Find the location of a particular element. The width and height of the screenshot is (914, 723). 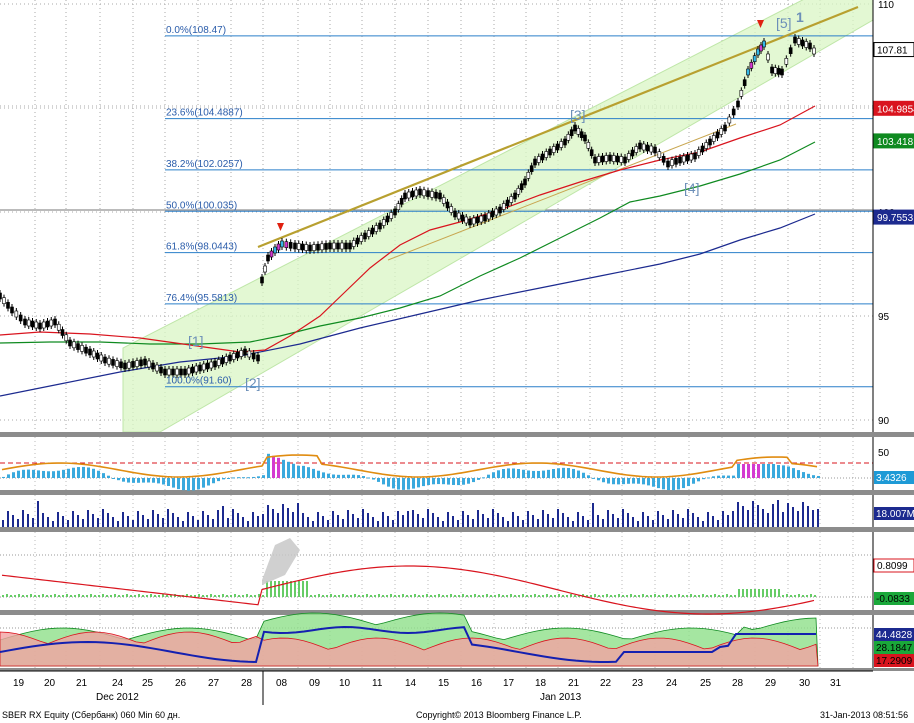

x-day-label: 31 is located at coordinates (836, 683).